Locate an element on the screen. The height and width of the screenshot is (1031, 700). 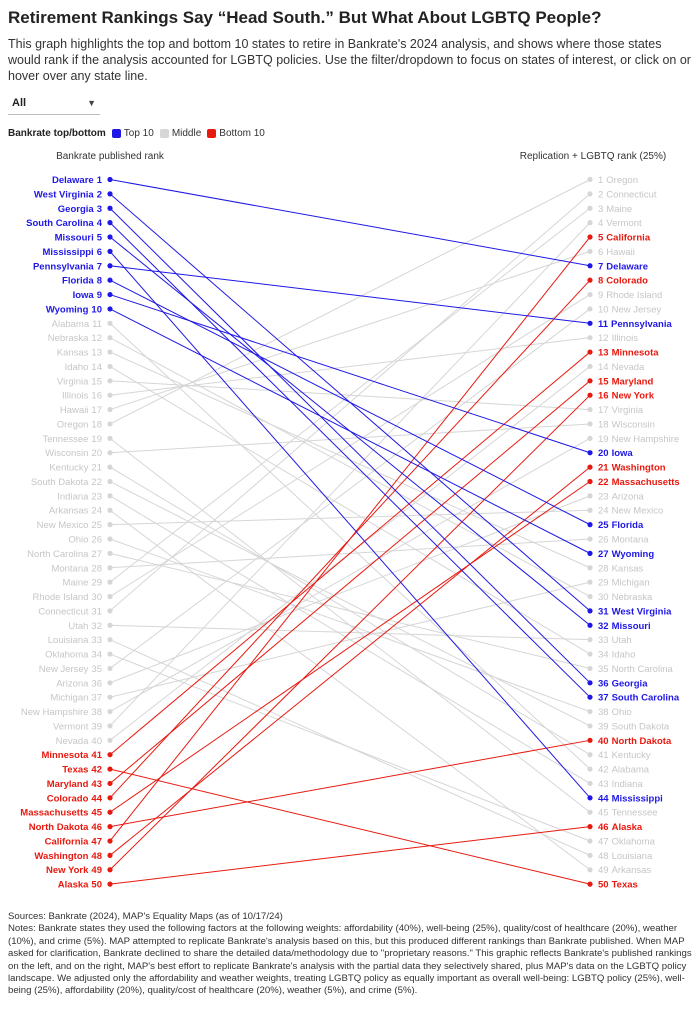
right-label-ohio: 38 Ohio is located at coordinates (615, 712).